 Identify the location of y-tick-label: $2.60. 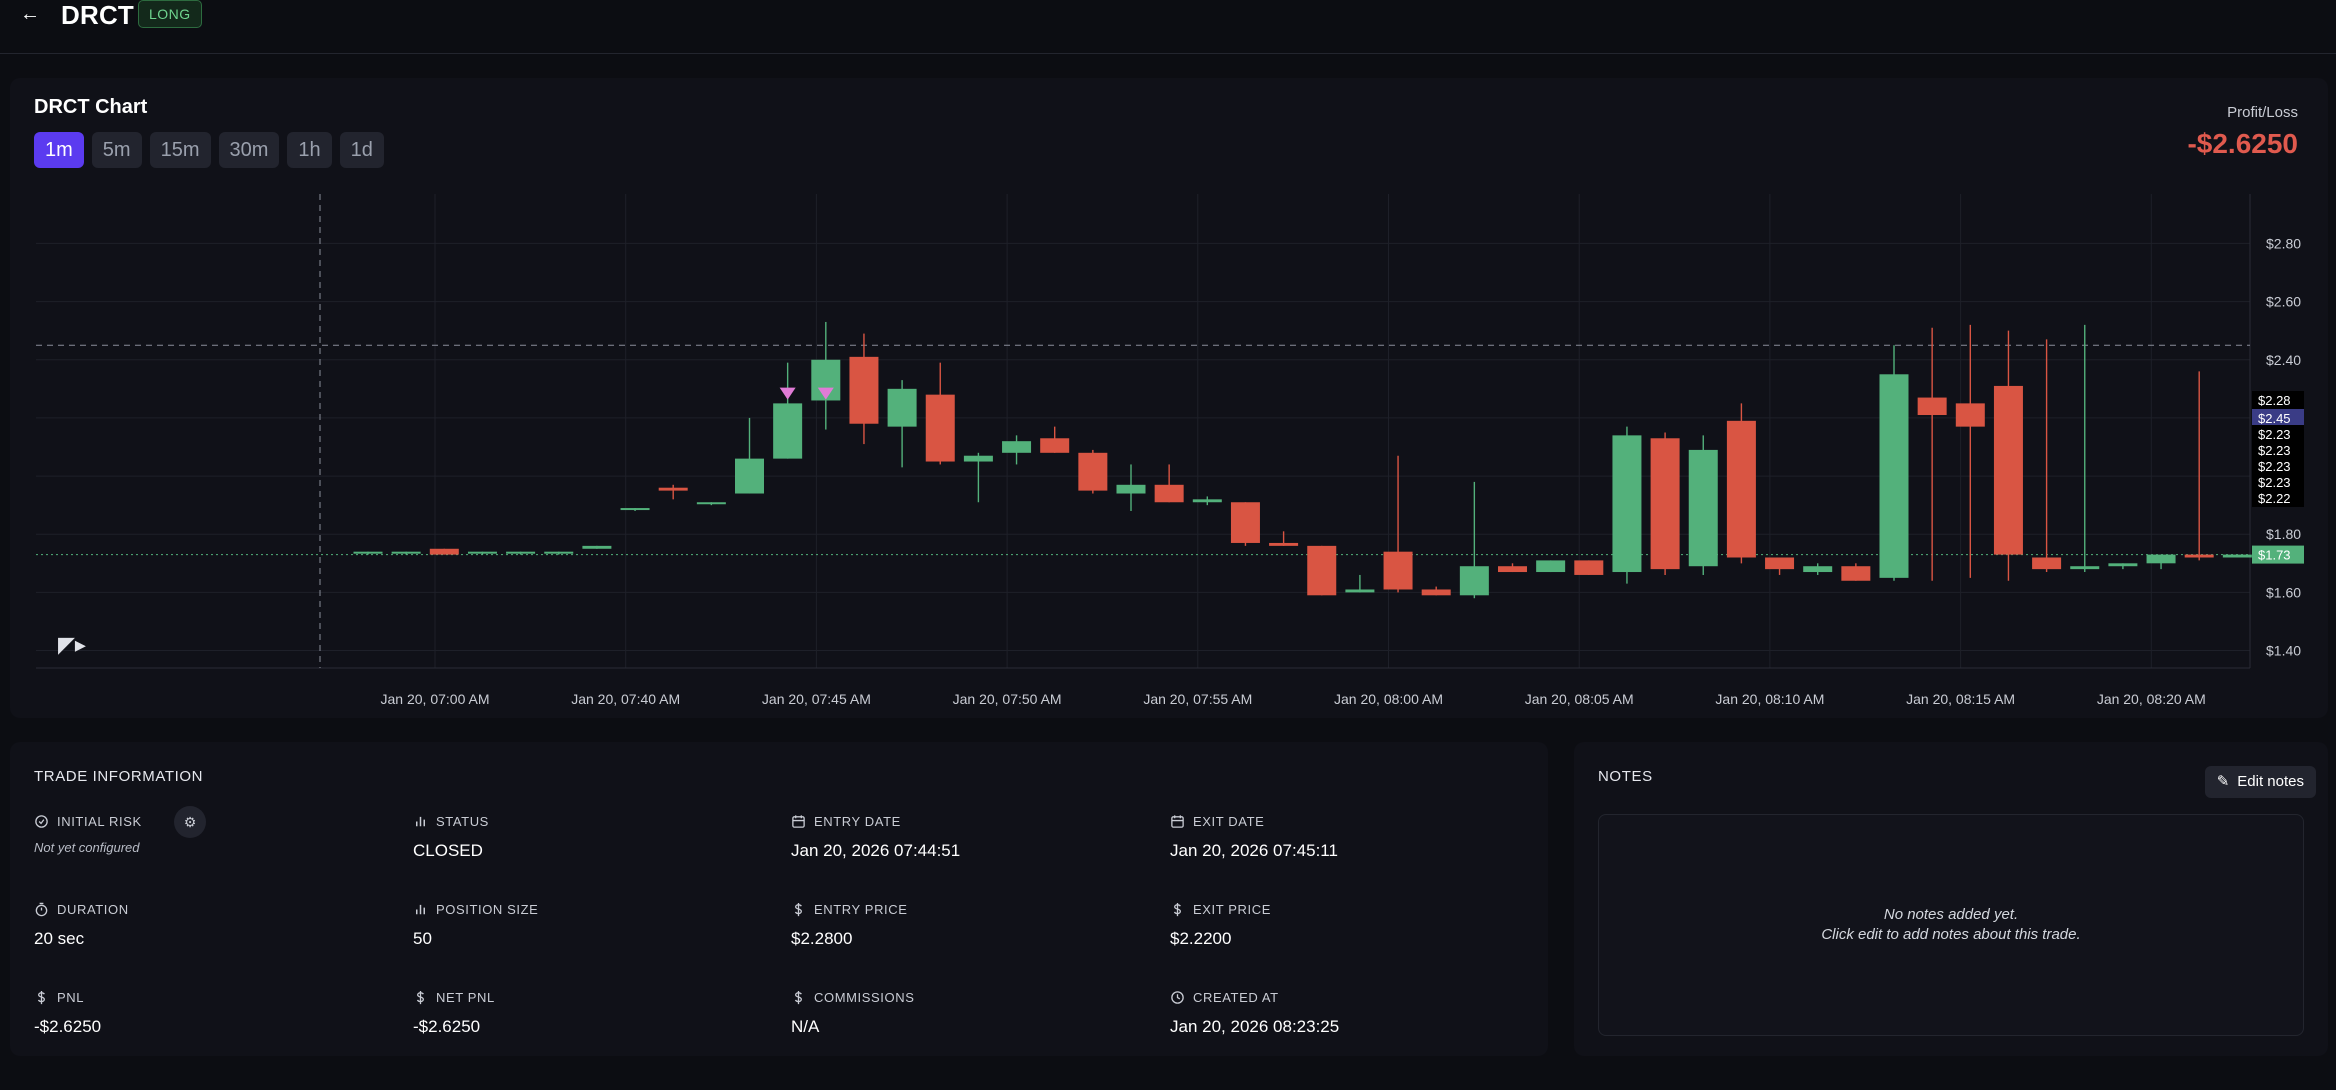
(2283, 302).